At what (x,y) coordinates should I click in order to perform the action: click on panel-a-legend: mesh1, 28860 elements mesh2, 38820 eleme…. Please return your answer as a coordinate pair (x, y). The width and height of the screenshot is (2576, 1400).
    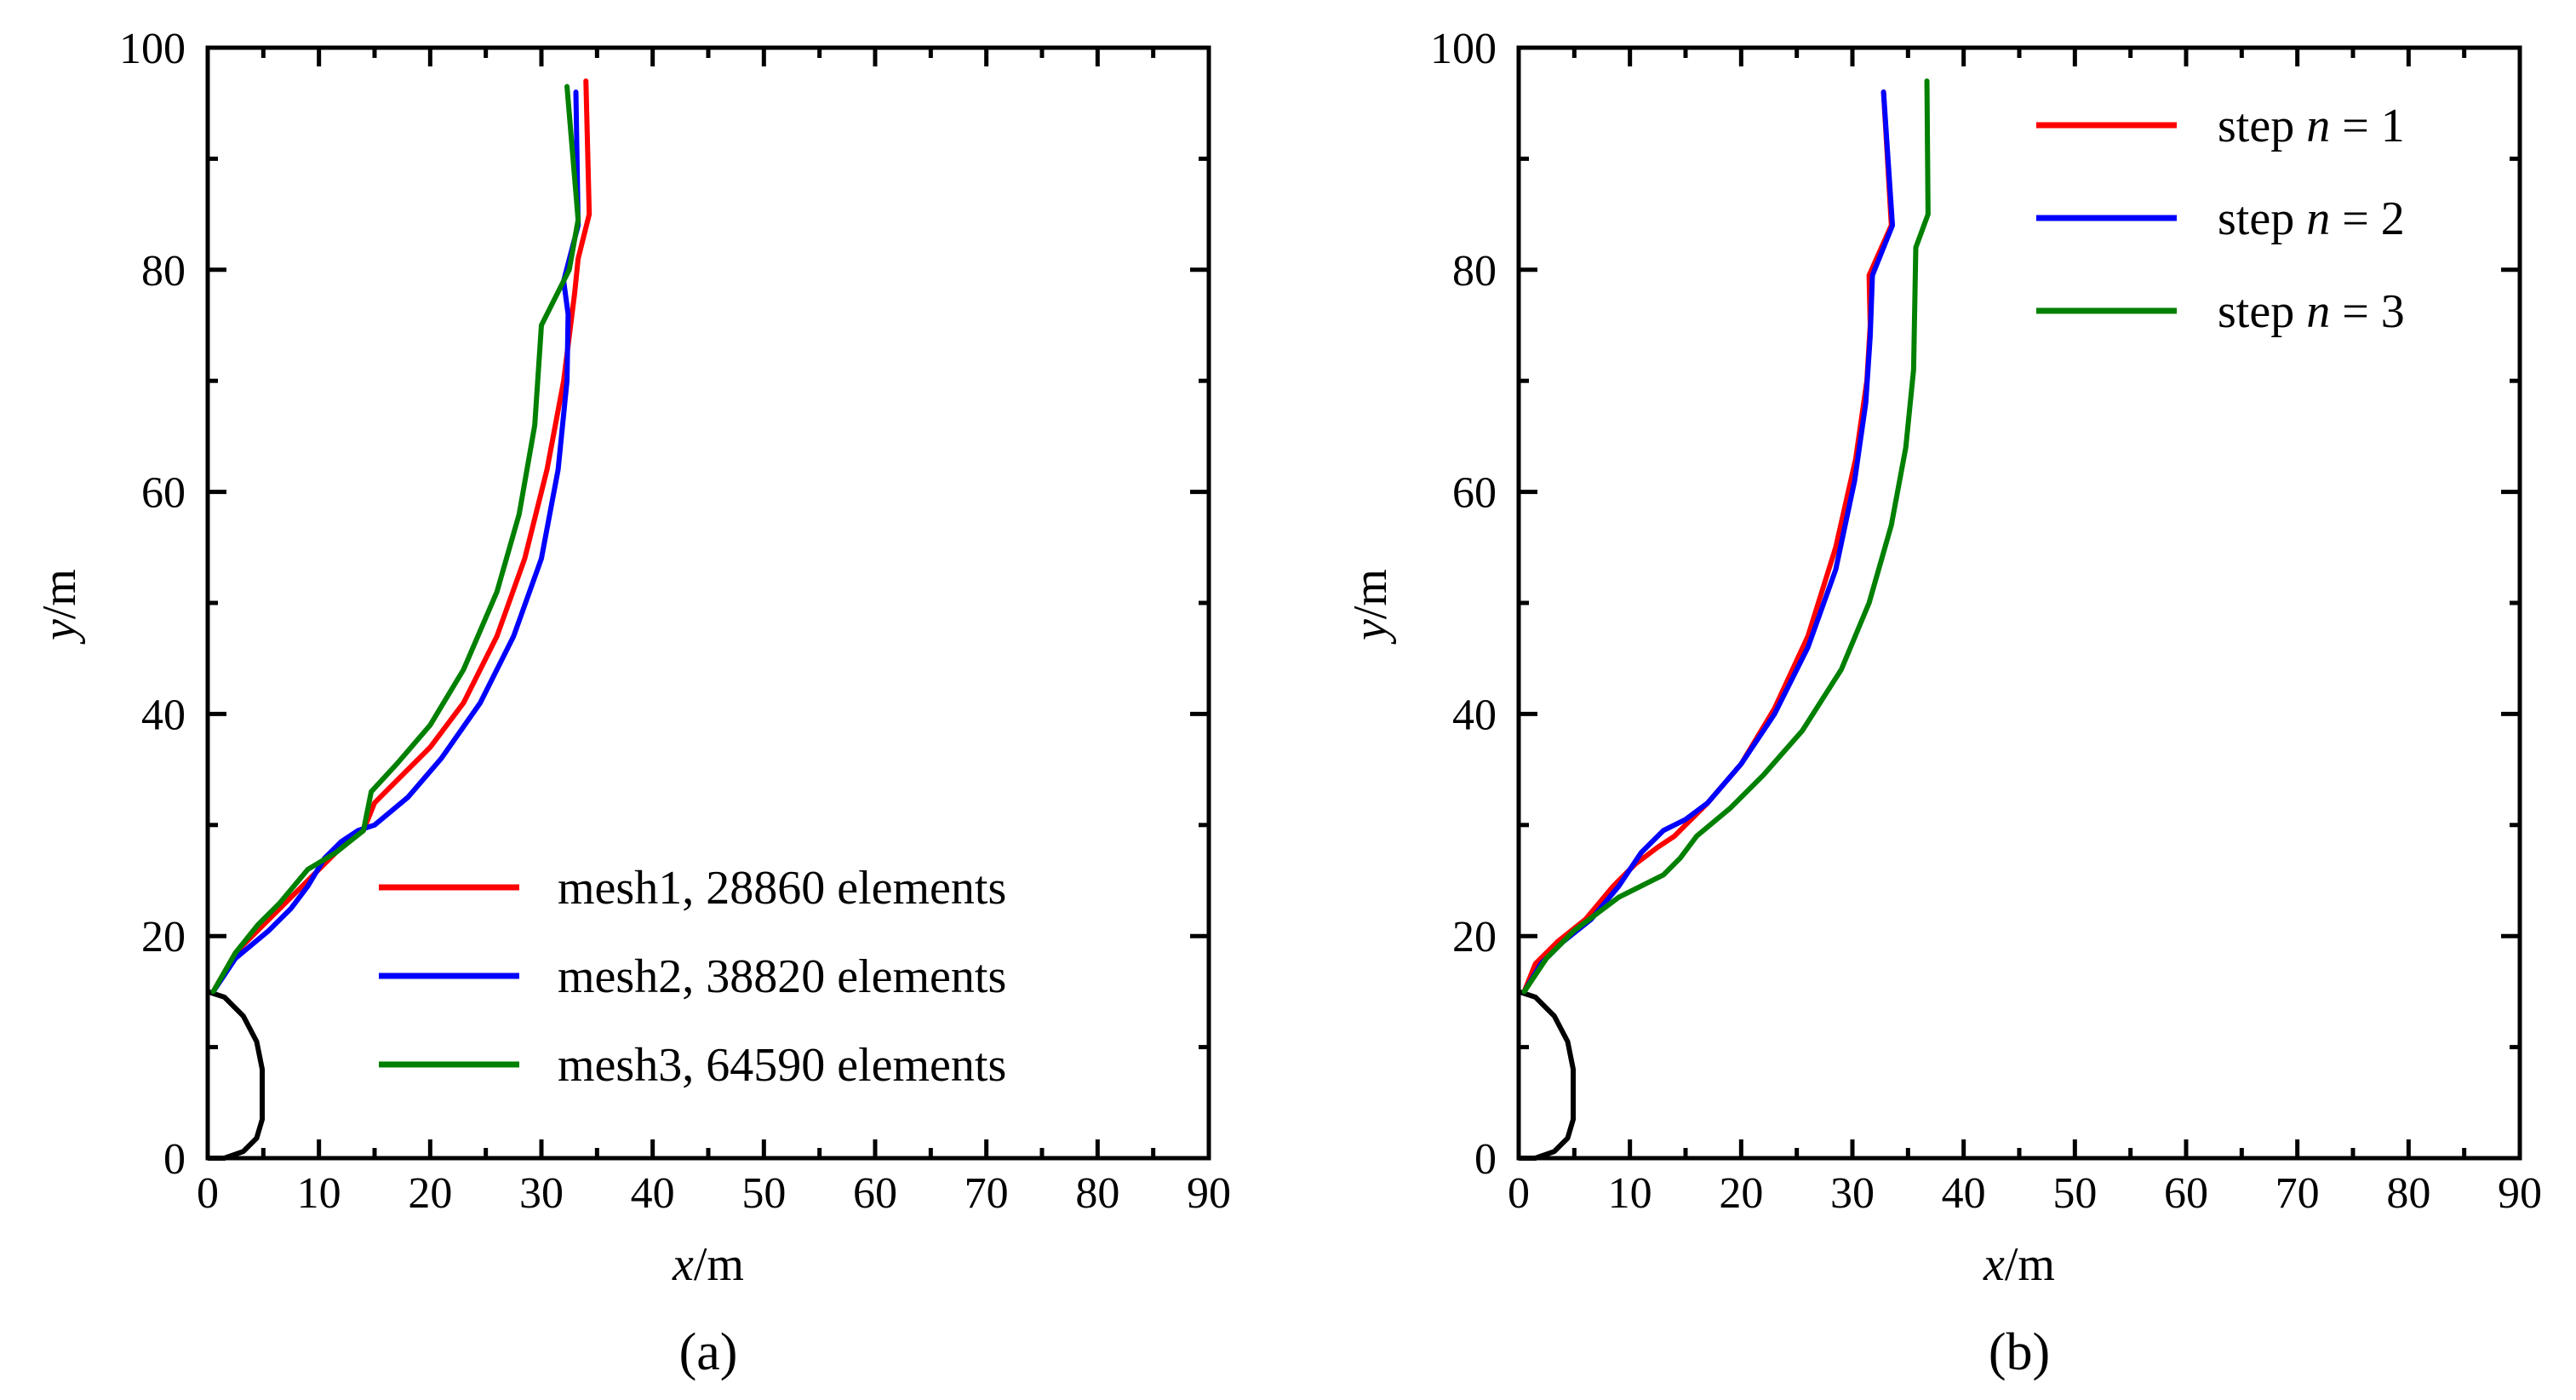
    Looking at the image, I should click on (692, 977).